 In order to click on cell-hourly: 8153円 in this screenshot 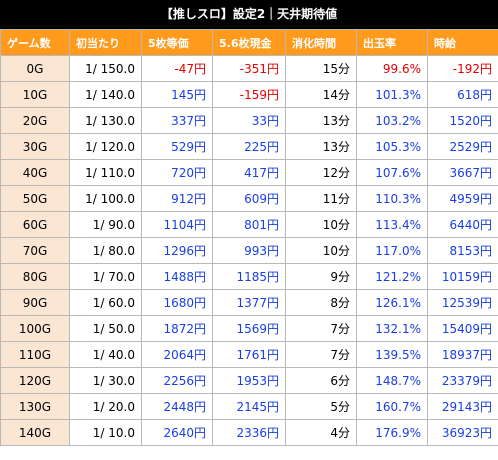, I will do `click(462, 250)`.